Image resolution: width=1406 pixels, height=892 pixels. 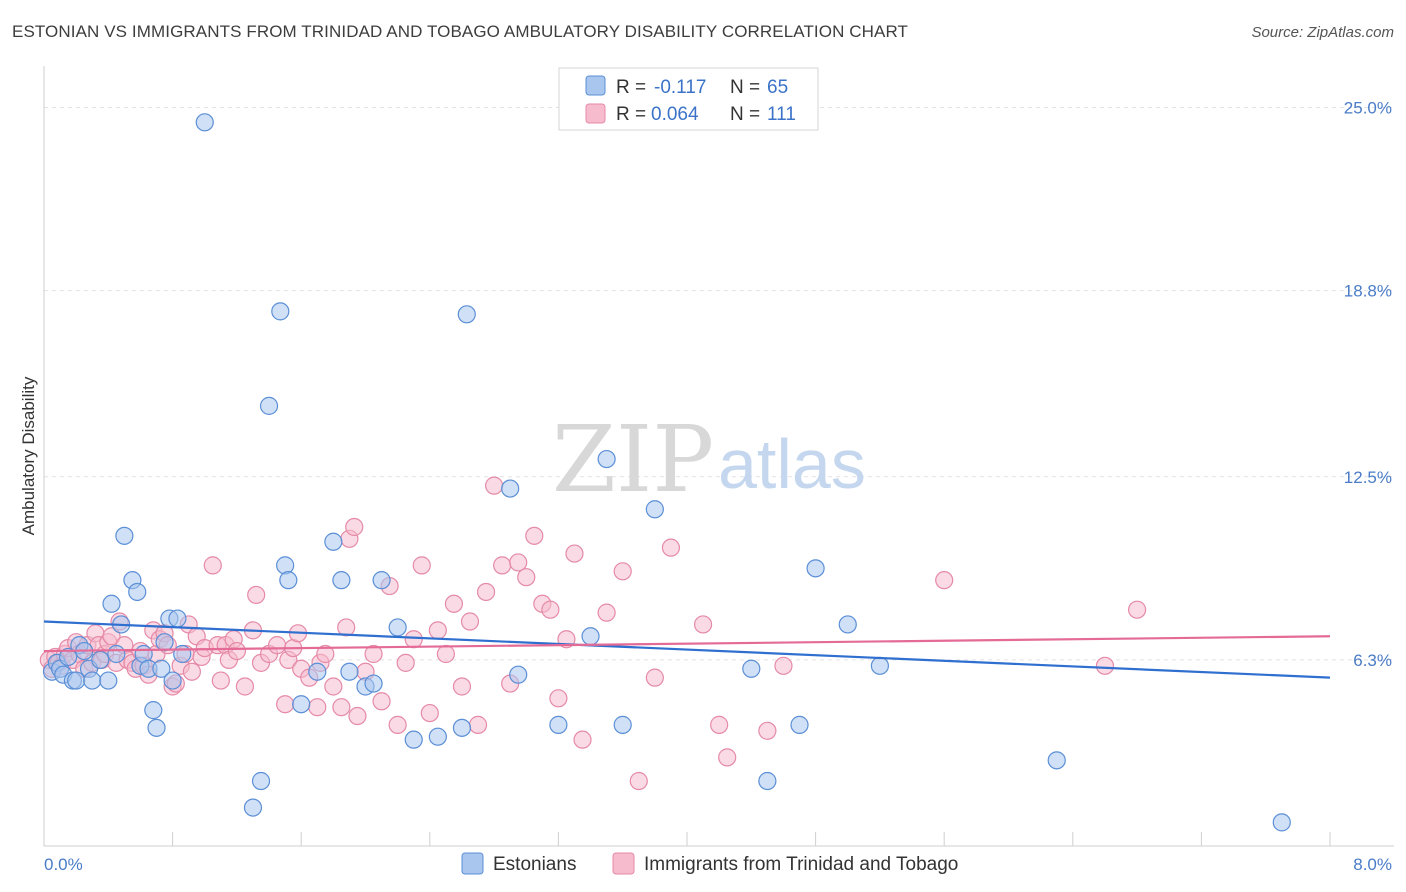 What do you see at coordinates (1372, 660) in the screenshot?
I see `y-tick-label: 6.3%` at bounding box center [1372, 660].